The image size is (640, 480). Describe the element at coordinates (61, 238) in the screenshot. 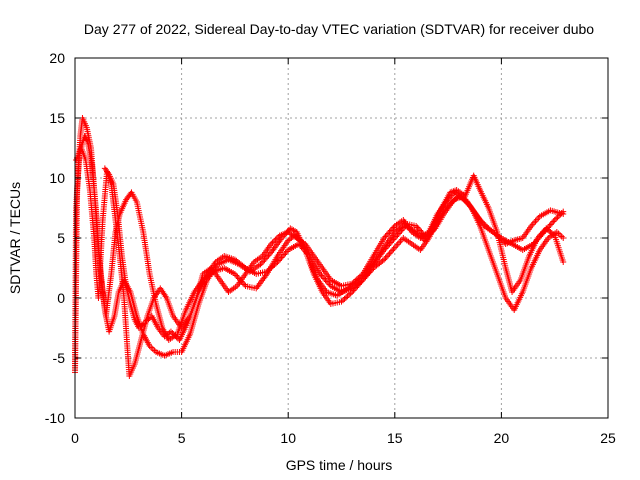

I see `y-tick-label: 5` at that location.